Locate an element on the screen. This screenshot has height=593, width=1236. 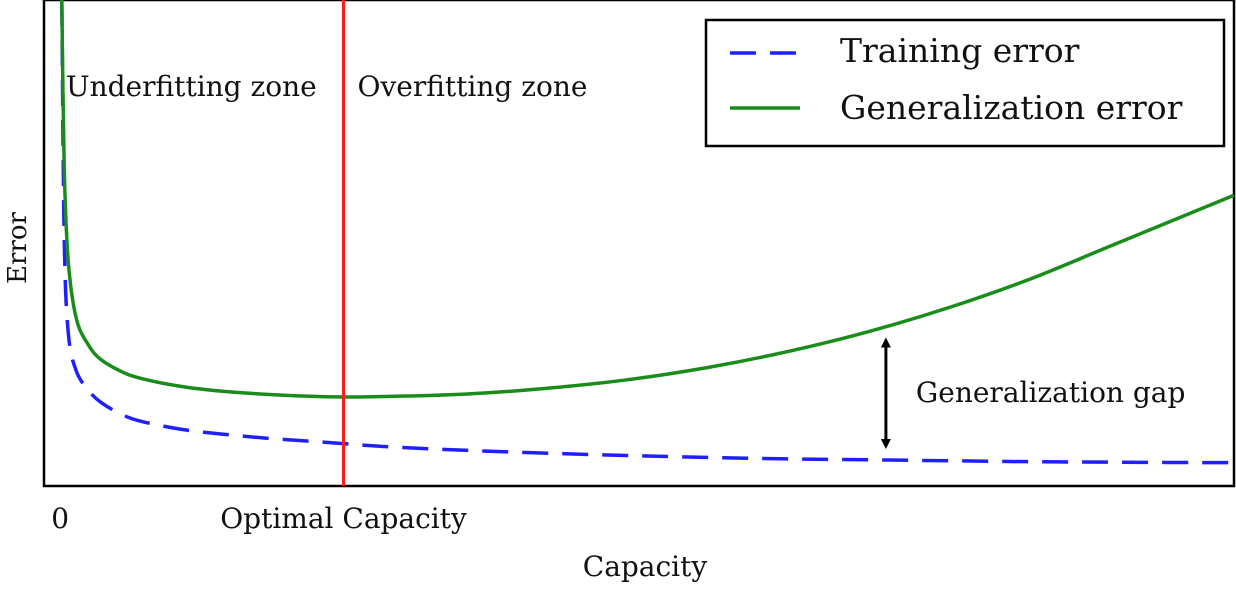
overfitting-zone-label: Overfitting zone is located at coordinates (473, 86).